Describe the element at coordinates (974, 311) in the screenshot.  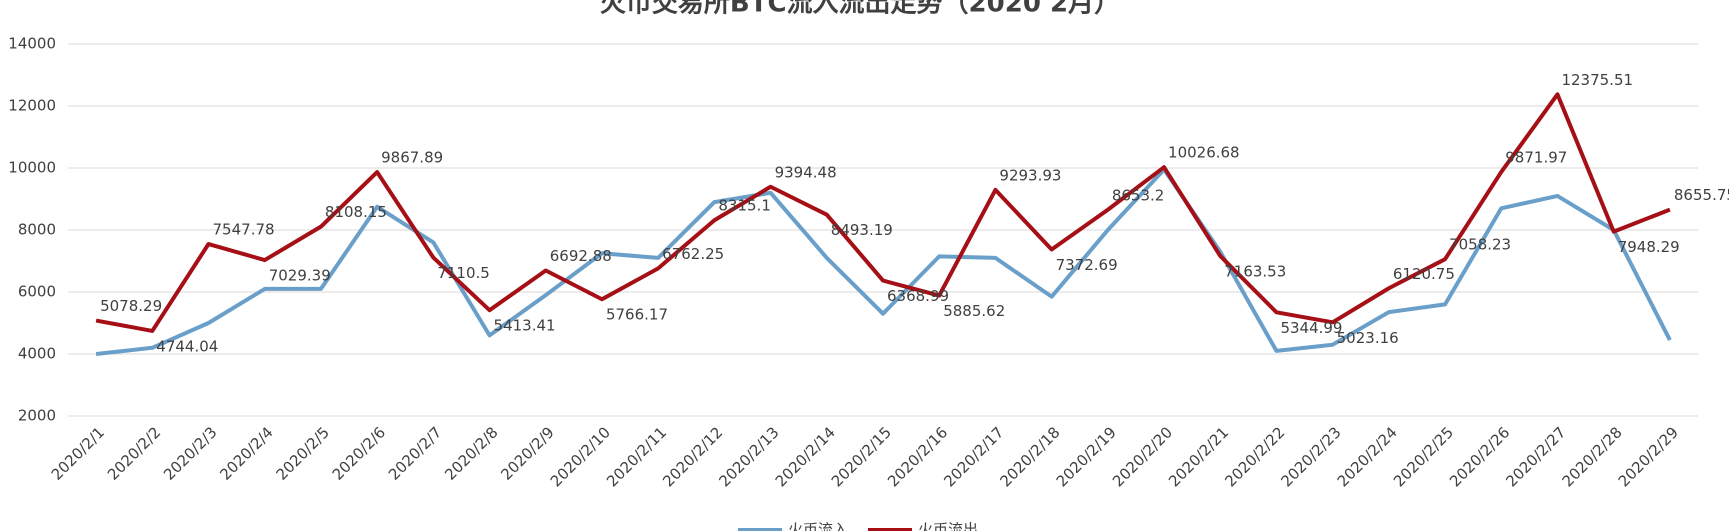
I see `data-label: 5885.62` at that location.